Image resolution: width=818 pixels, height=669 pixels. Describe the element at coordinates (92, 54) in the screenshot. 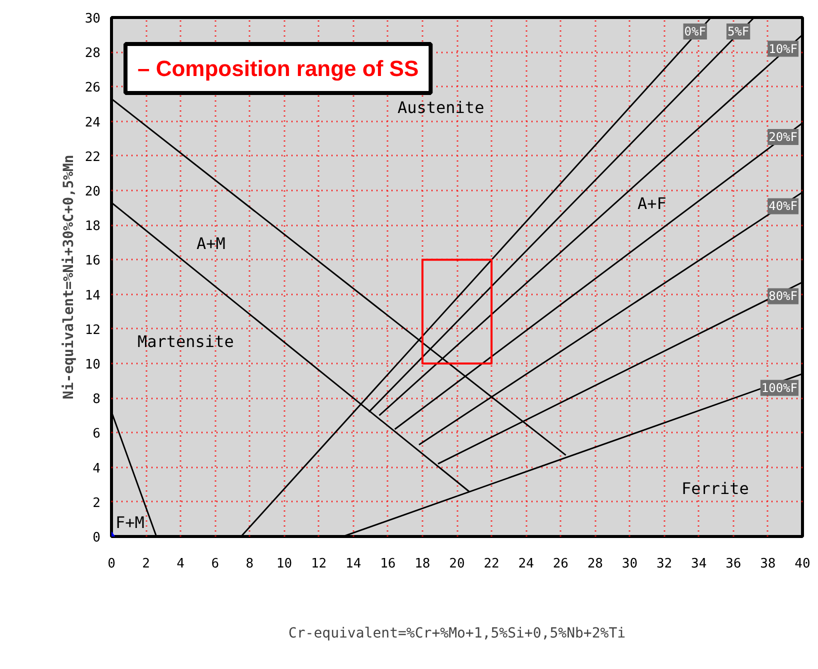

I see `y-tick-label: 28` at that location.